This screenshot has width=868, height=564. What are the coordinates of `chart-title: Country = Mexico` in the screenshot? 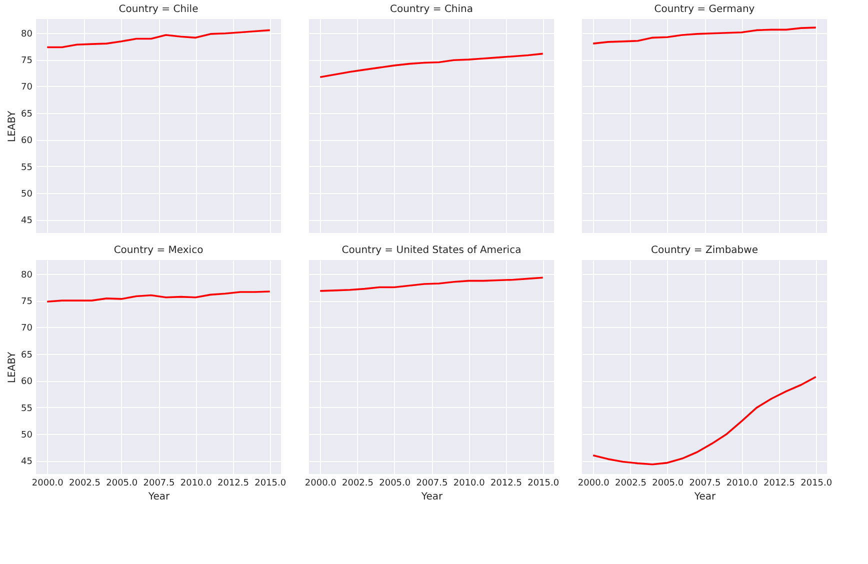 It's located at (159, 250).